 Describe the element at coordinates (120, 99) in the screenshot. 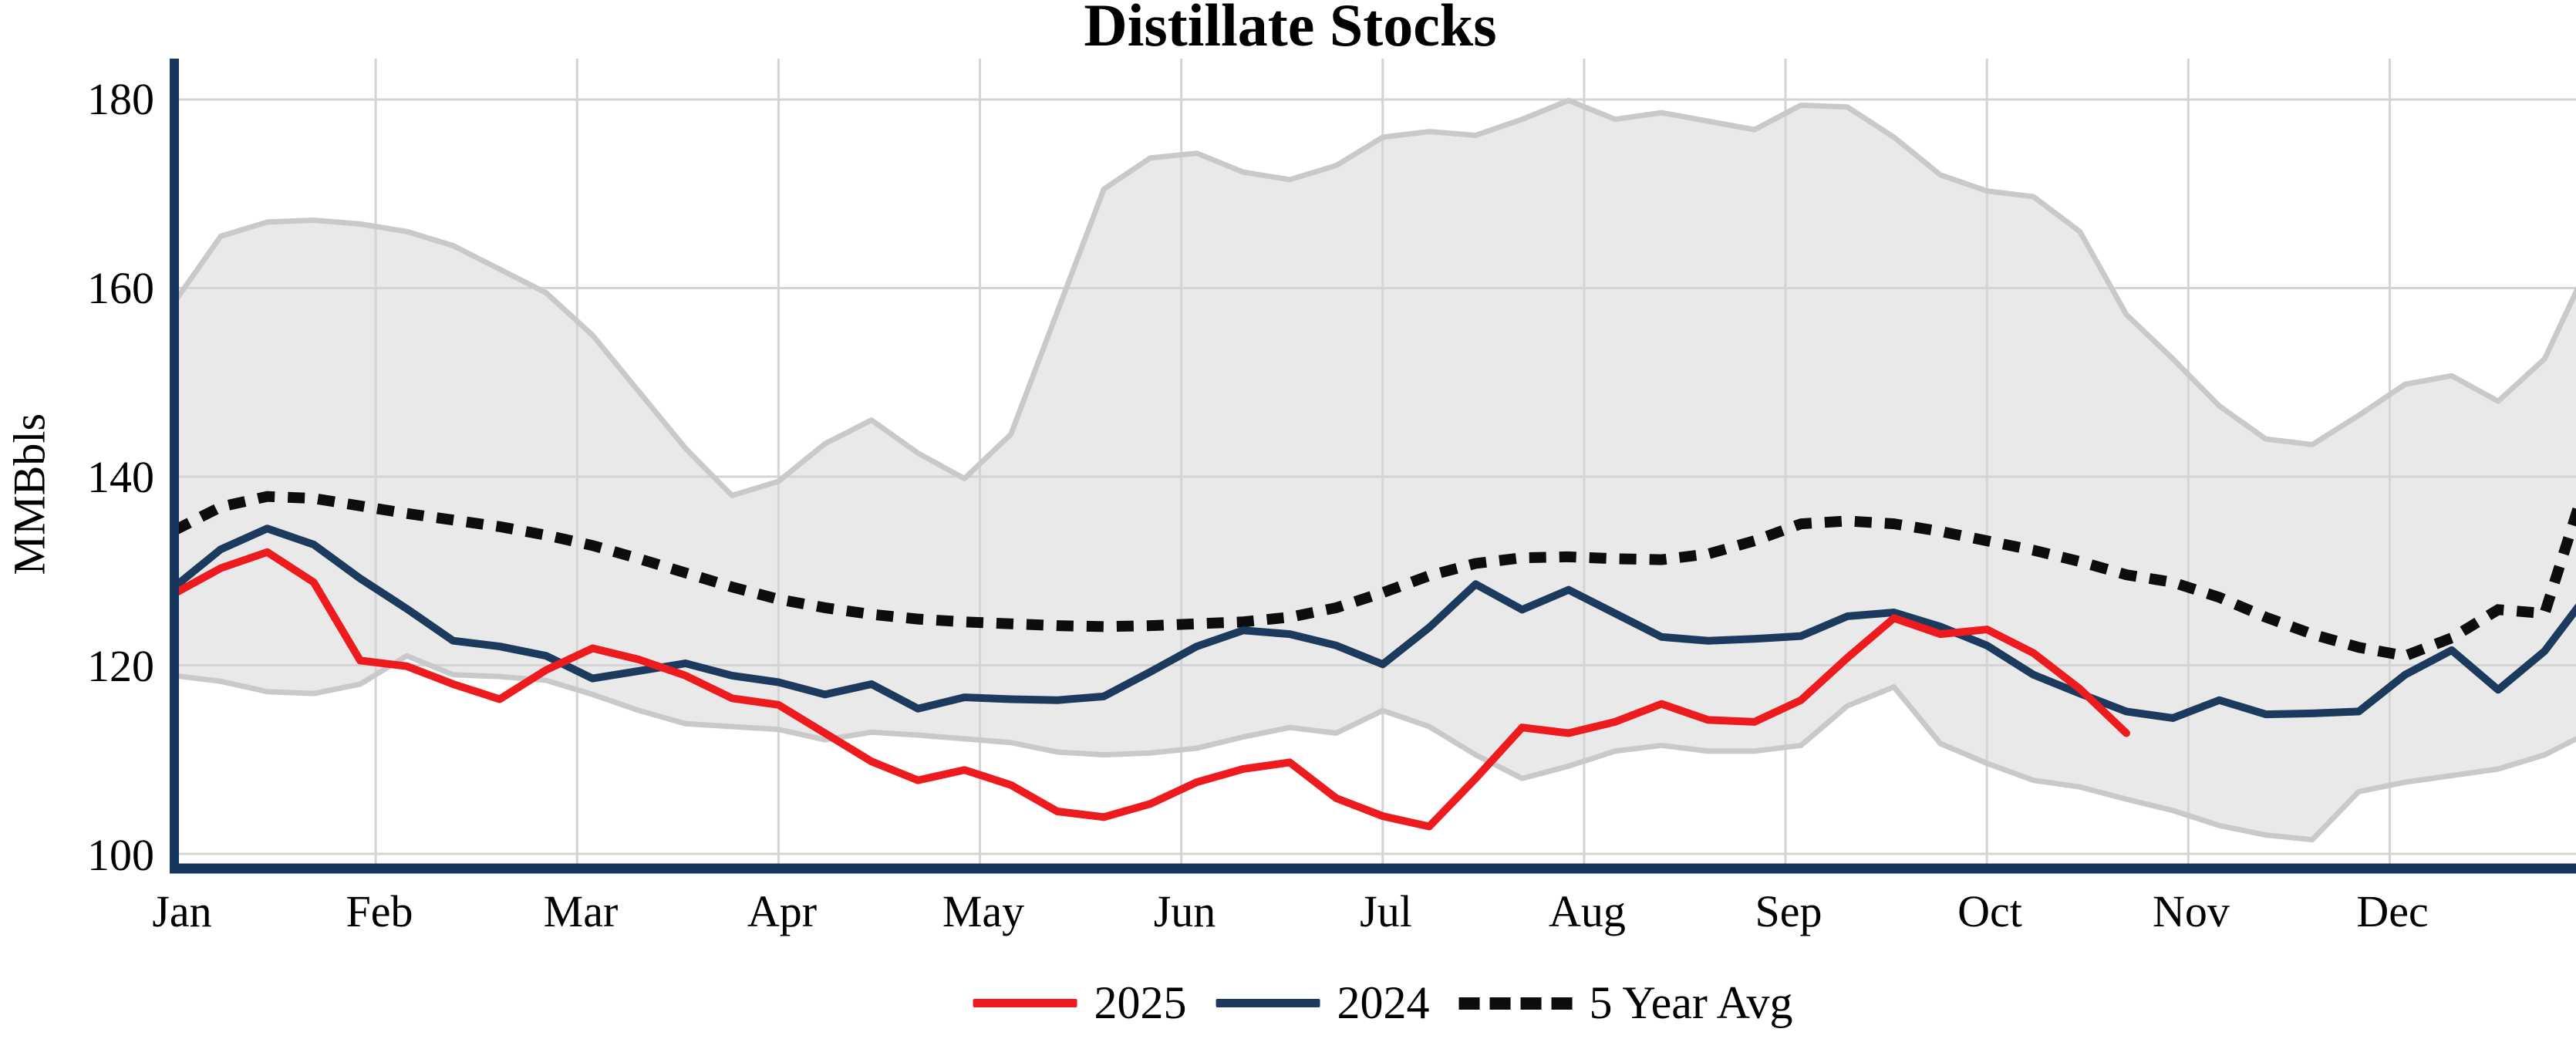

I see `y-tick-180: 180` at that location.